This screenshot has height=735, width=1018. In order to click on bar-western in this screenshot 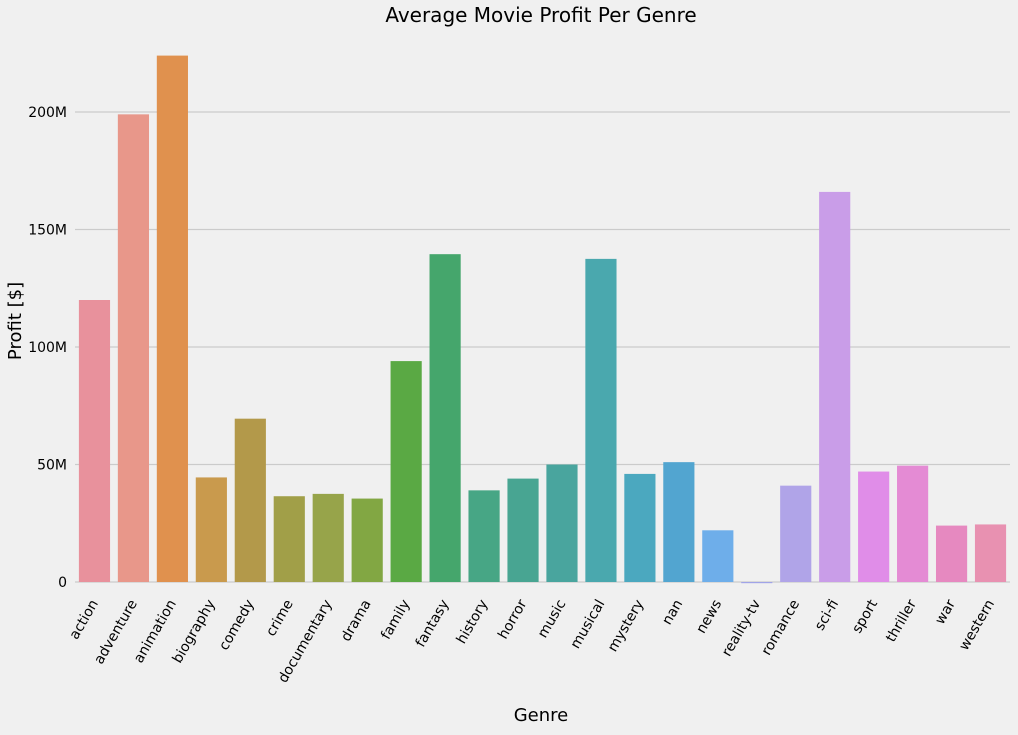, I will do `click(990, 553)`.